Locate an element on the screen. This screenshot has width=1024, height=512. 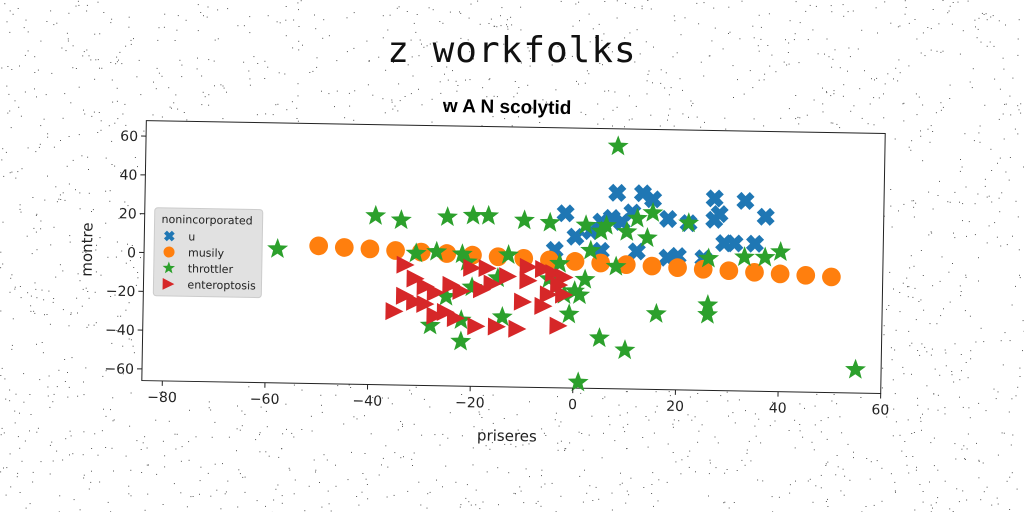
legend-box is located at coordinates (208, 253).